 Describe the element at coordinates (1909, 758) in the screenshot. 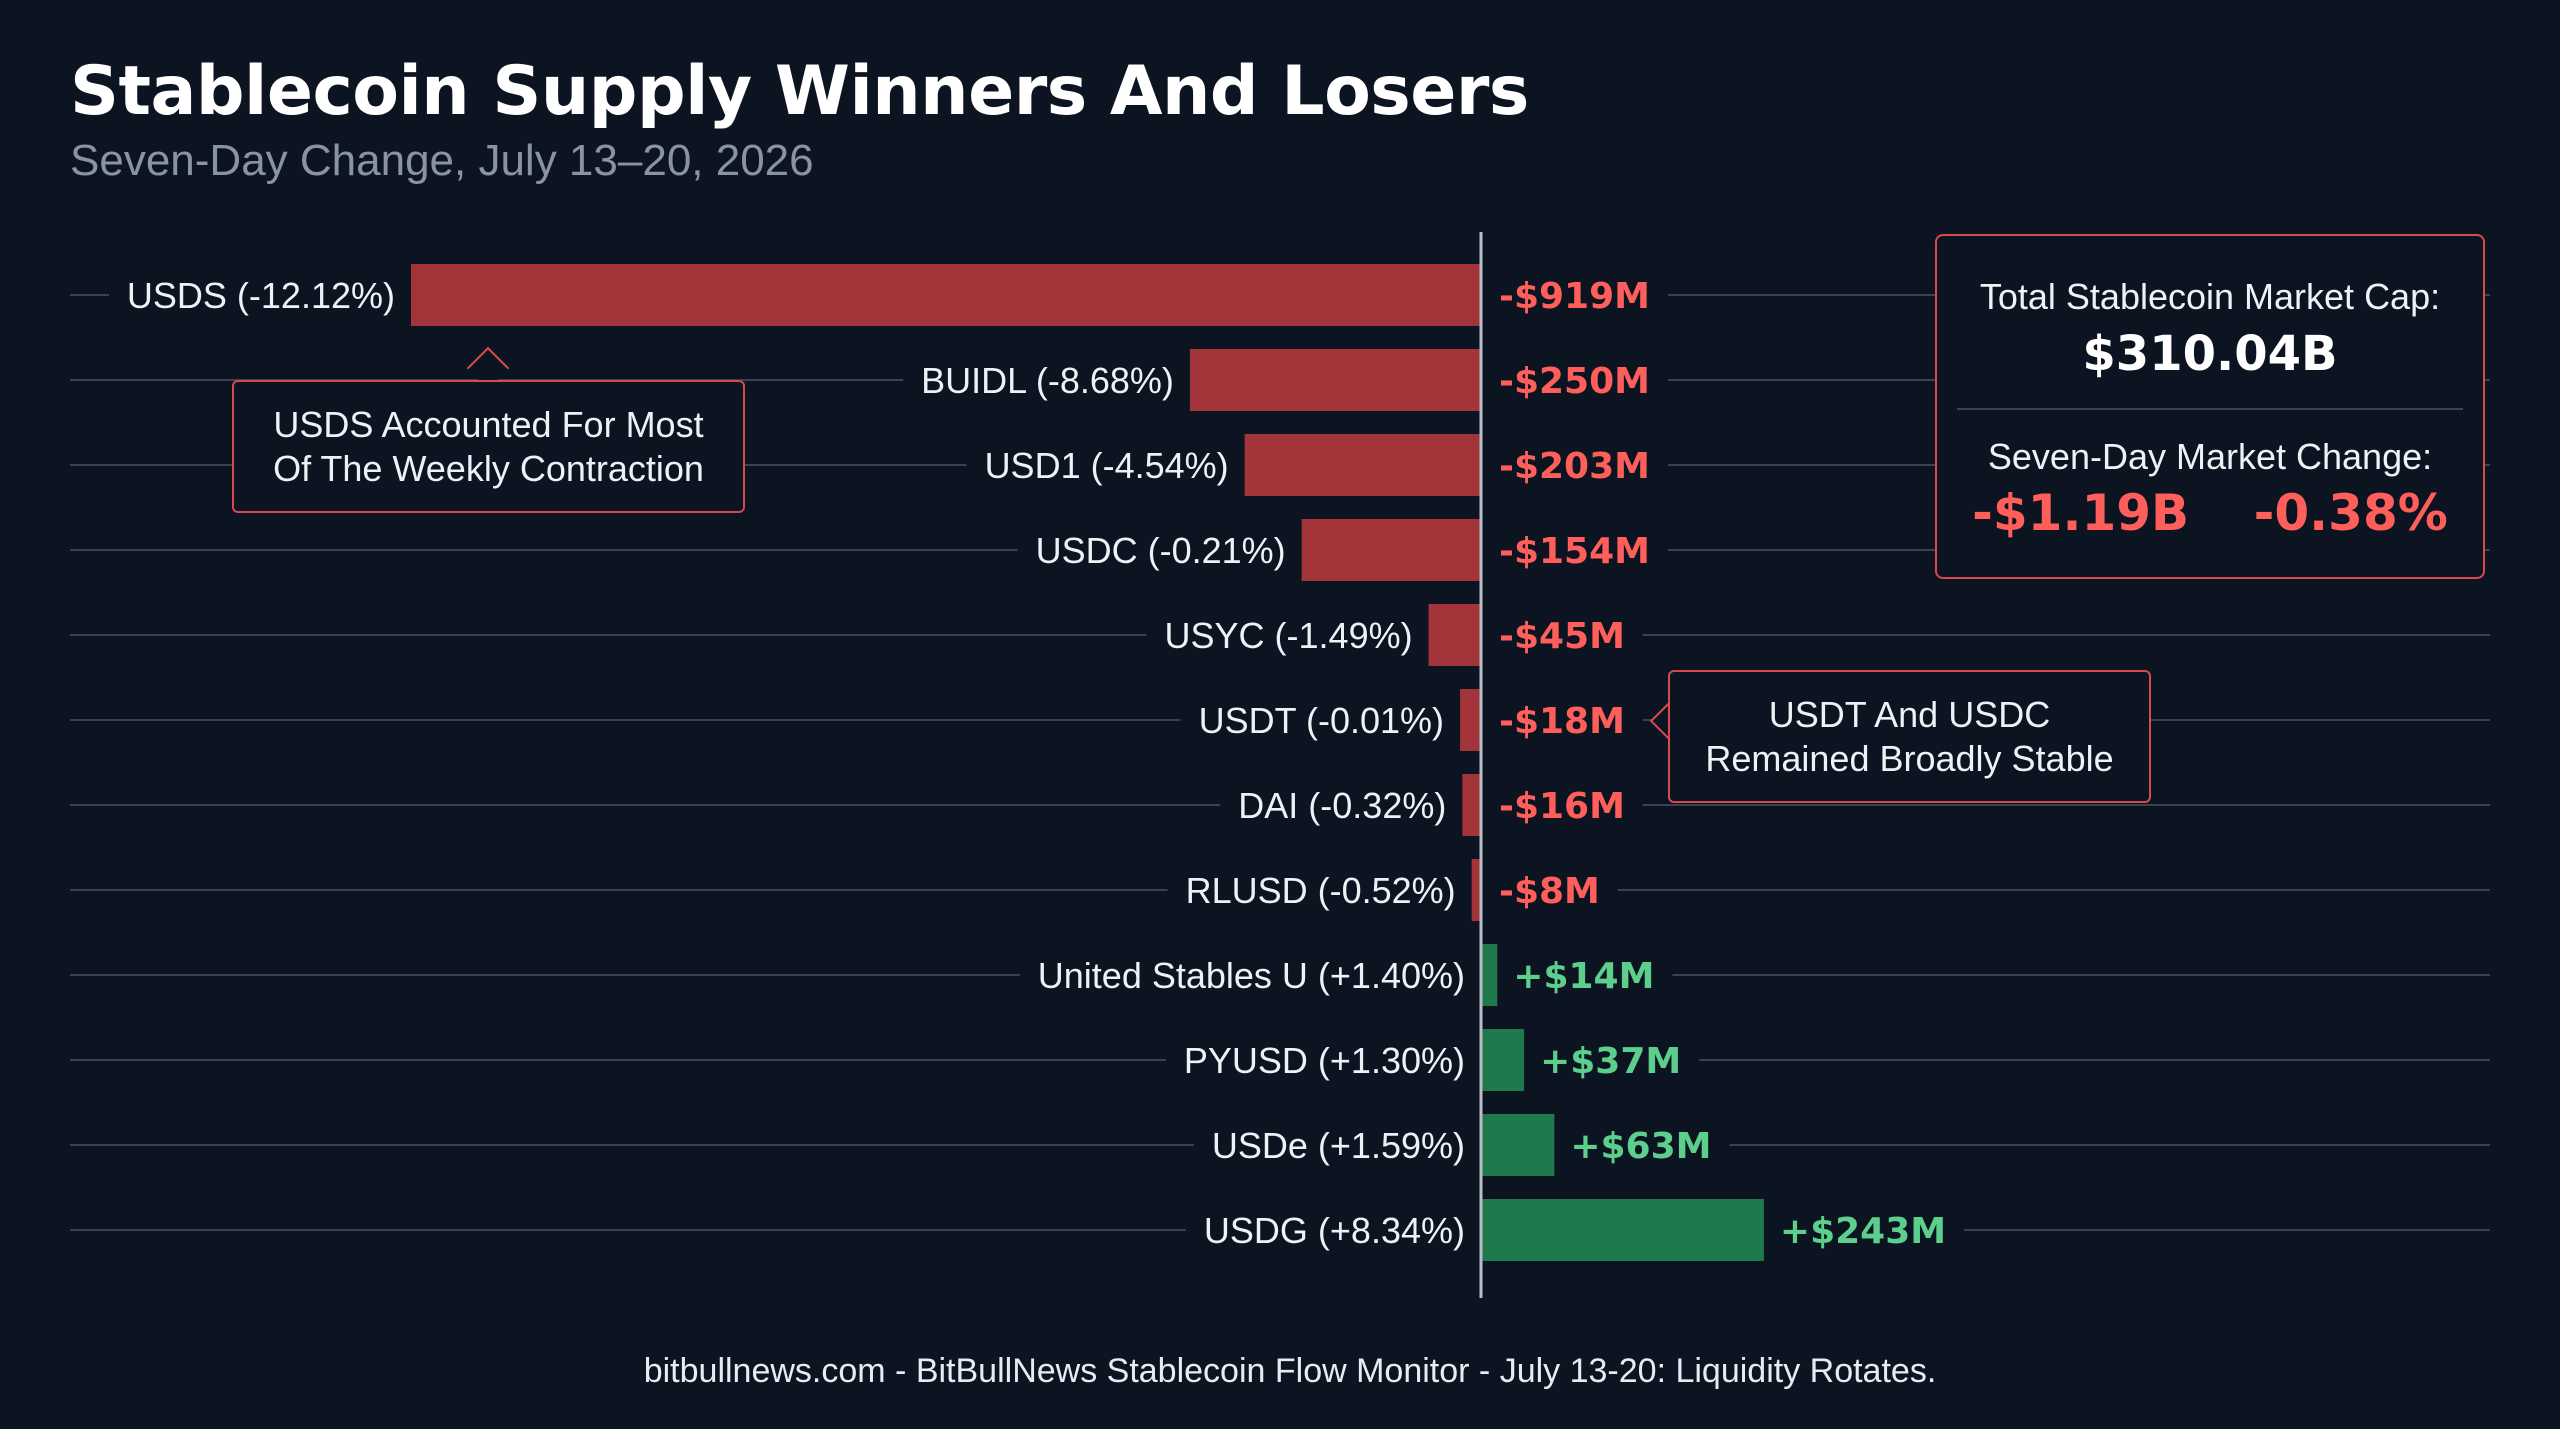

I see `stable-callout-line2: Remained Broadly Stable` at that location.